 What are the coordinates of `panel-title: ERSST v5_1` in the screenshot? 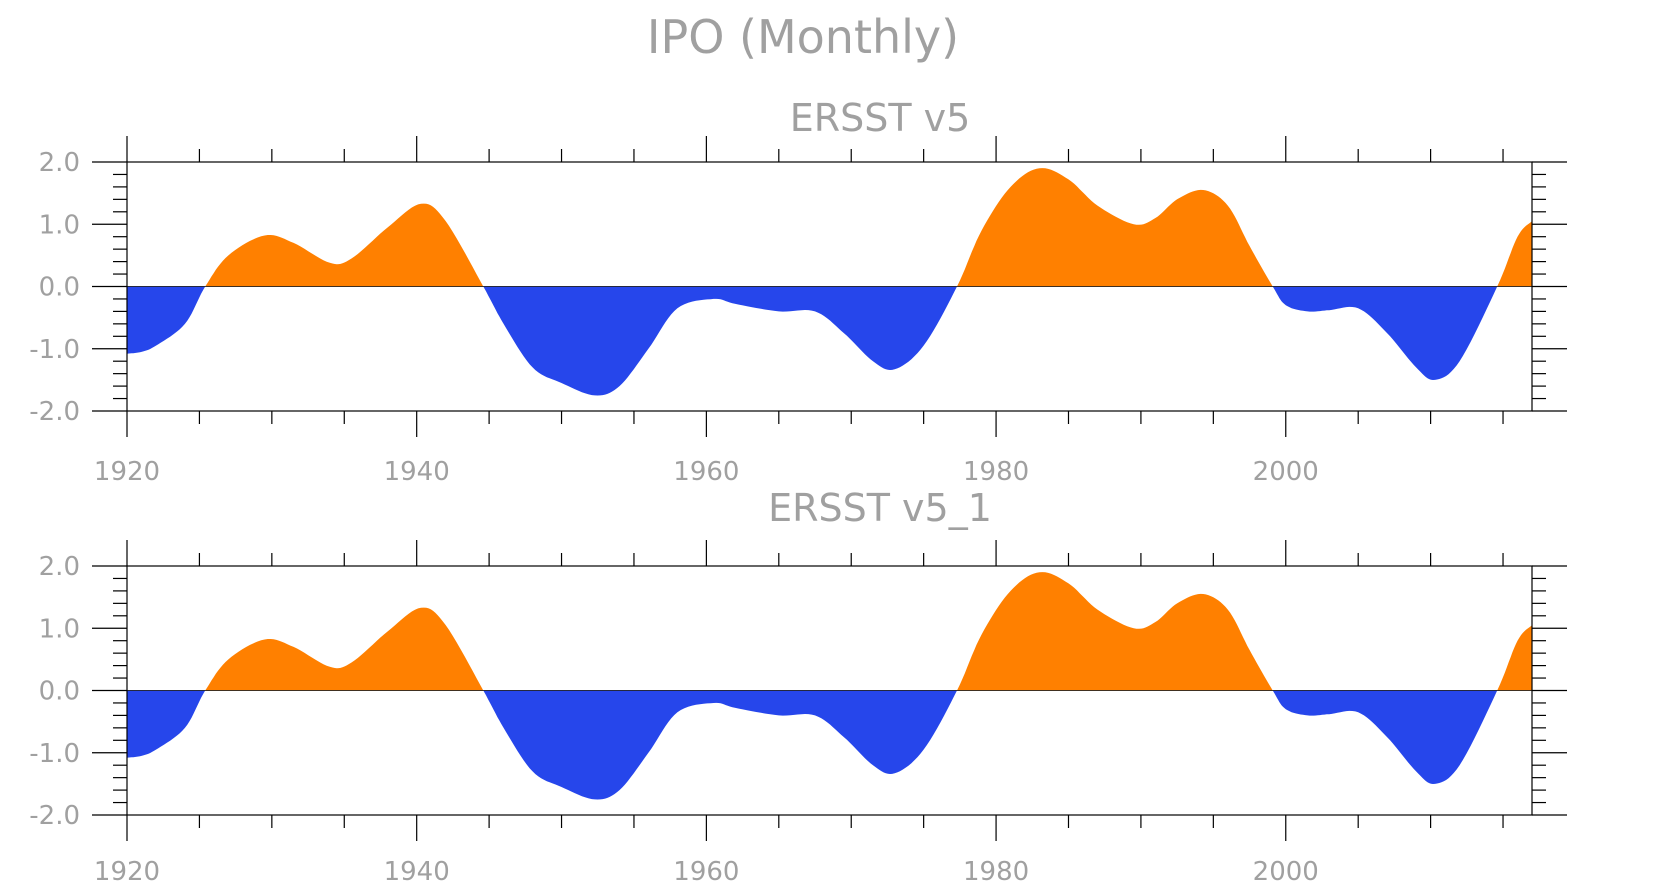 It's located at (880, 508).